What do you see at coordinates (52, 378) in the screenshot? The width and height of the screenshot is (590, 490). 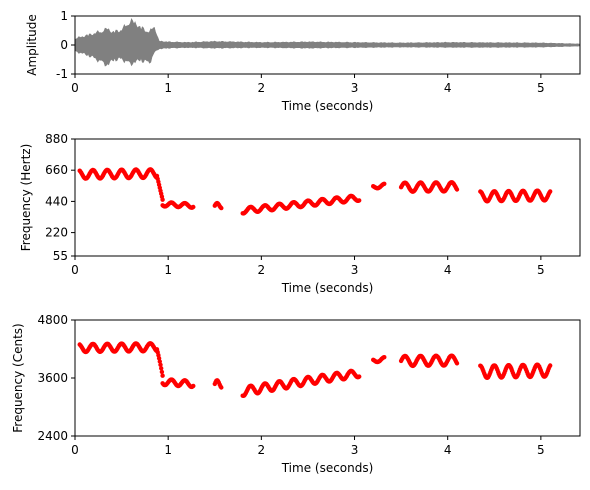 I see `y-tick-label: 3600` at bounding box center [52, 378].